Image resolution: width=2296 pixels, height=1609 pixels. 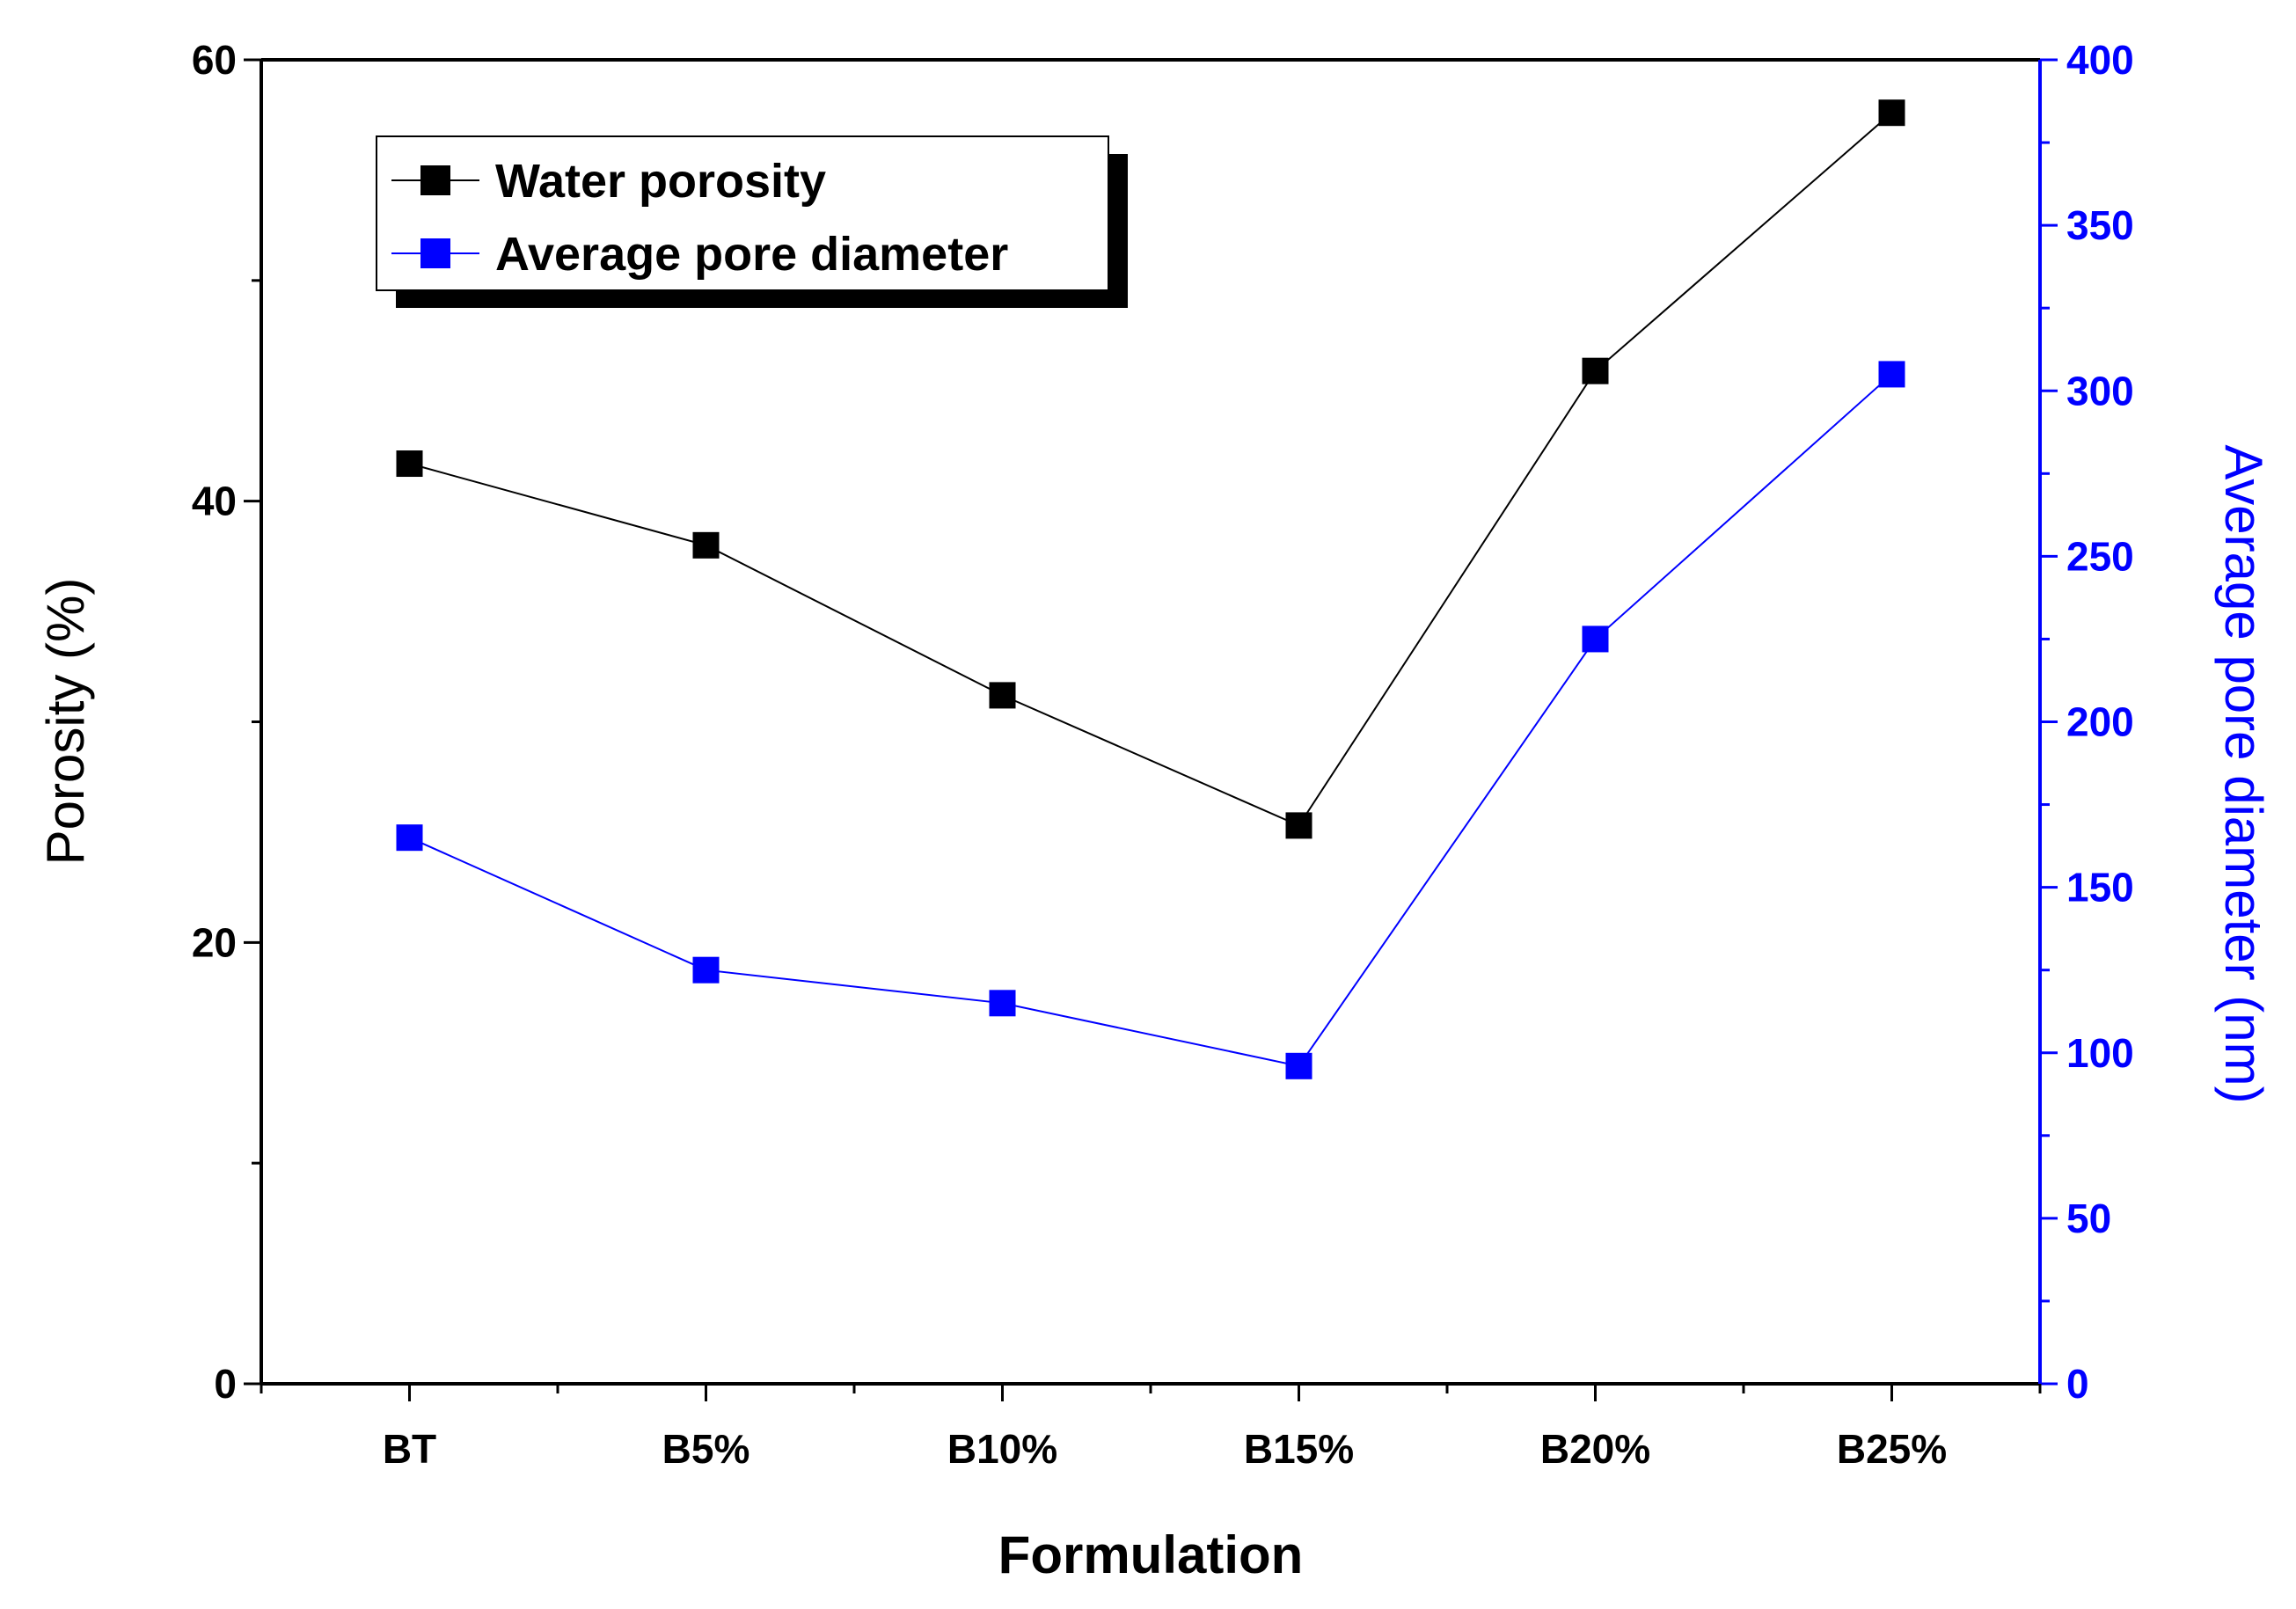 I want to click on y-axis-left-tick-label: 20, so click(x=214, y=942).